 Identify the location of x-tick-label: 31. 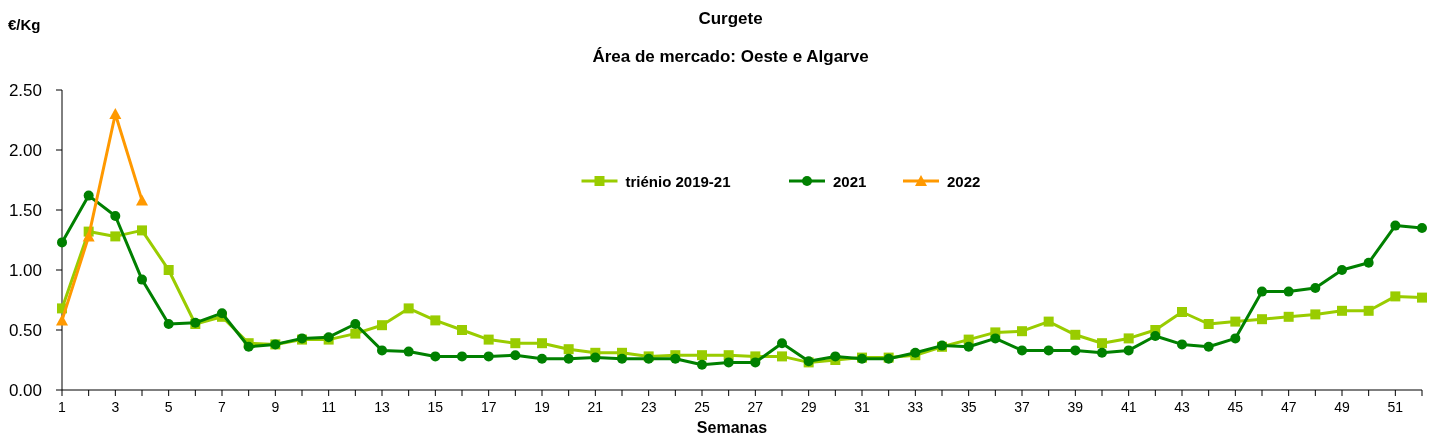
(862, 407).